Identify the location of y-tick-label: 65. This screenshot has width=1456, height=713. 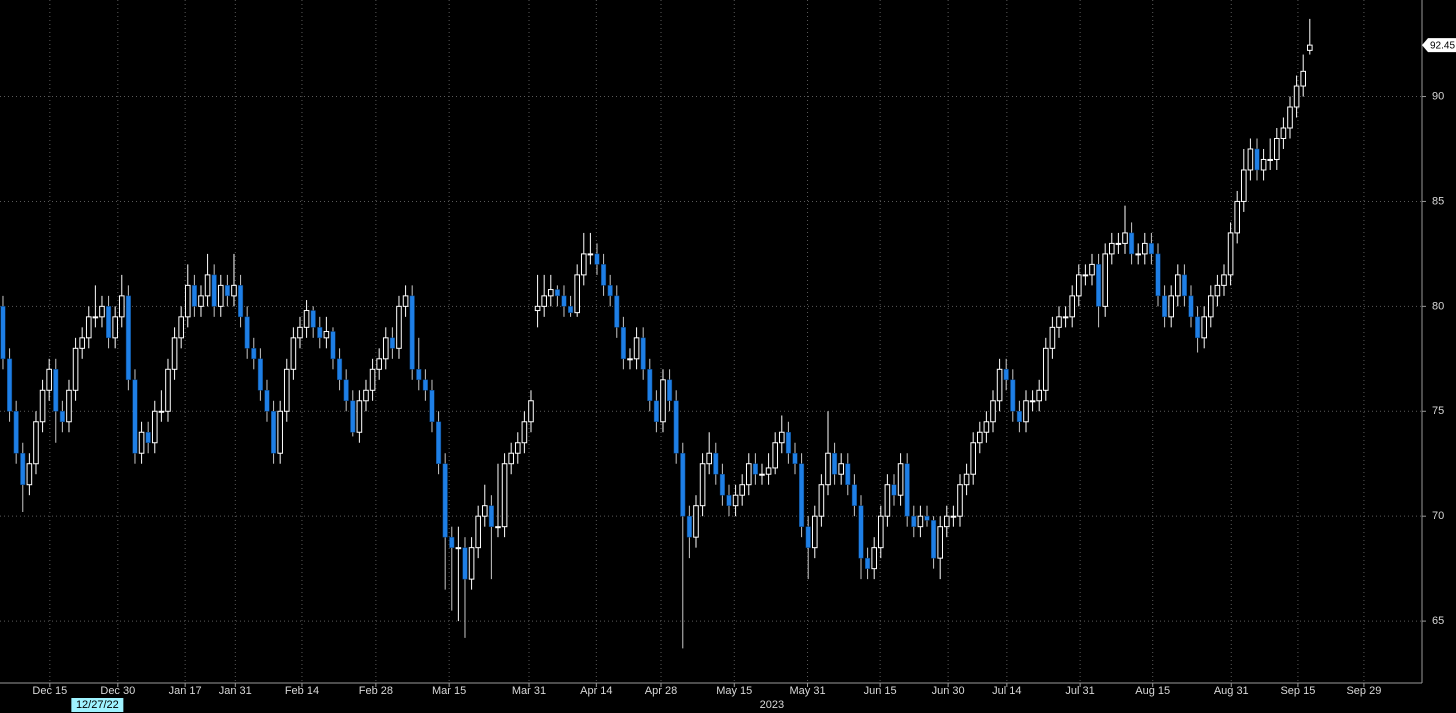
(1438, 621).